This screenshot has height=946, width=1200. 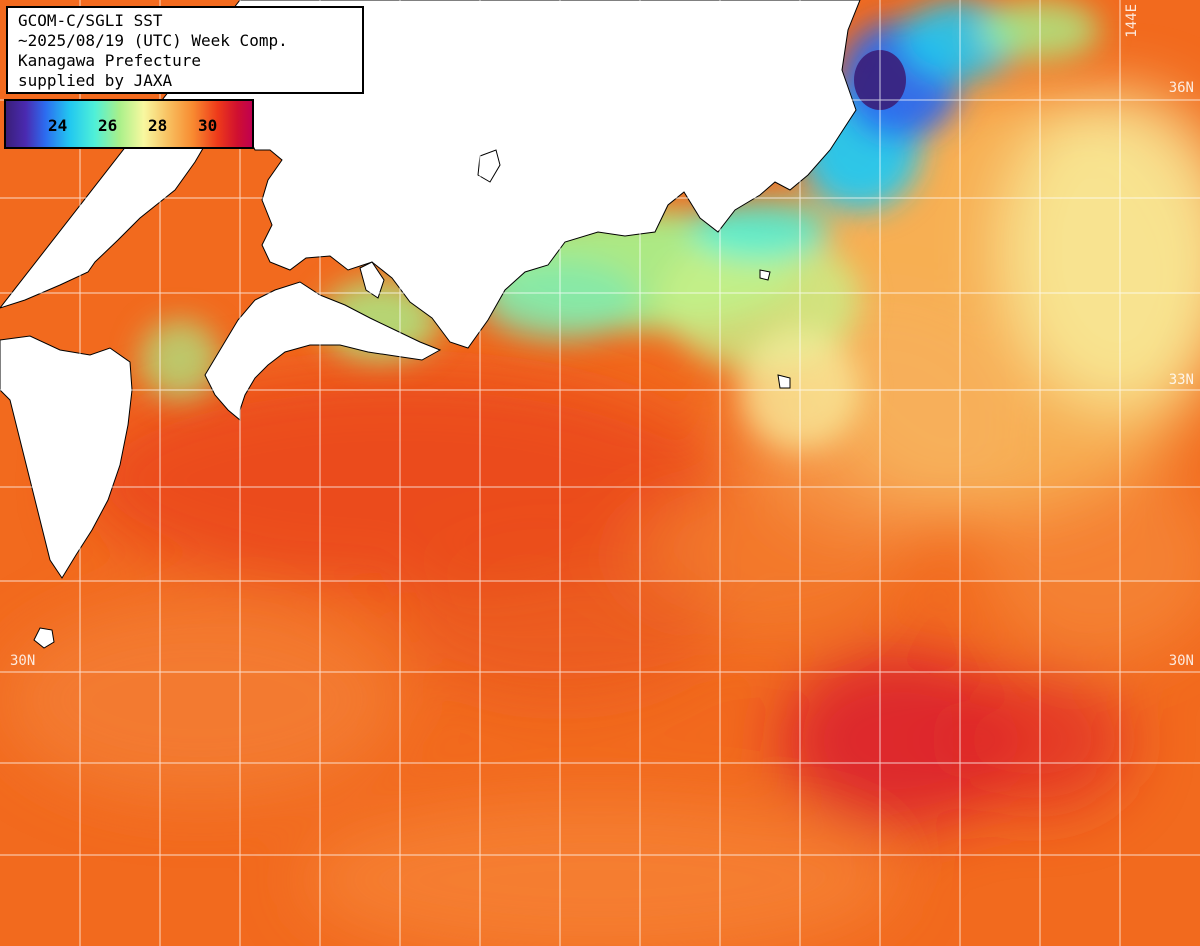 What do you see at coordinates (129, 124) in the screenshot?
I see `sst-color-legend: 24 26 28 30` at bounding box center [129, 124].